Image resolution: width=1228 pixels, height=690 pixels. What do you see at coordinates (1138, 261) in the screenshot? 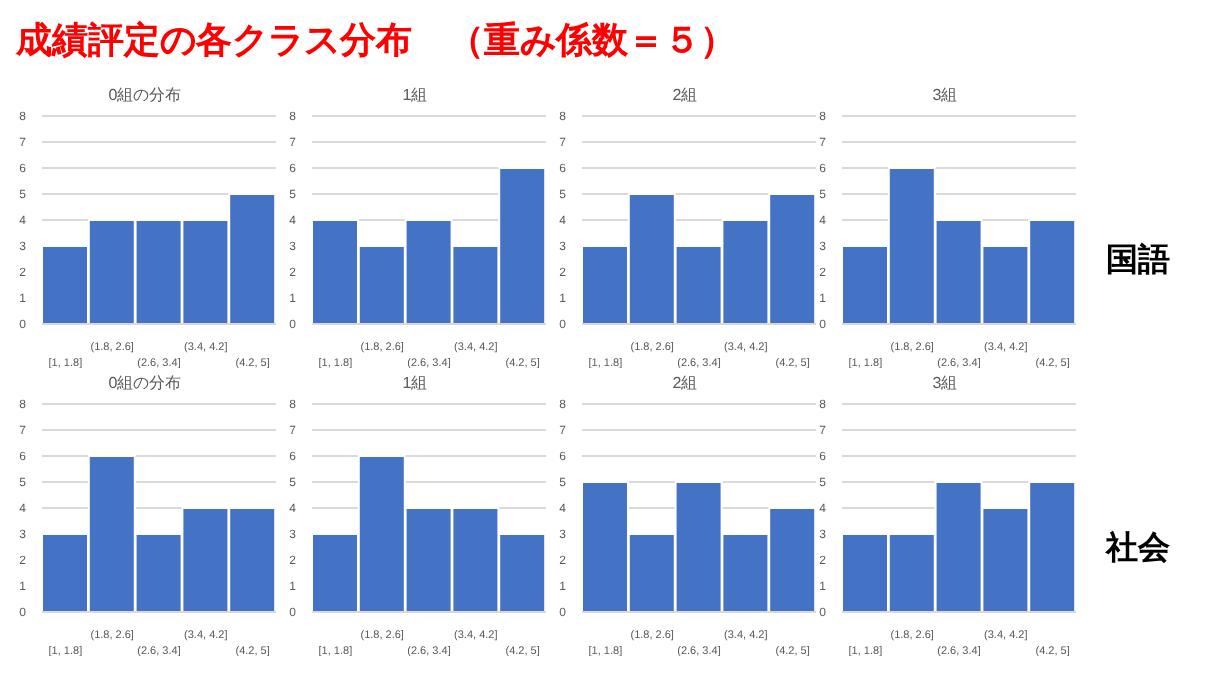
I see `text: 国語` at bounding box center [1138, 261].